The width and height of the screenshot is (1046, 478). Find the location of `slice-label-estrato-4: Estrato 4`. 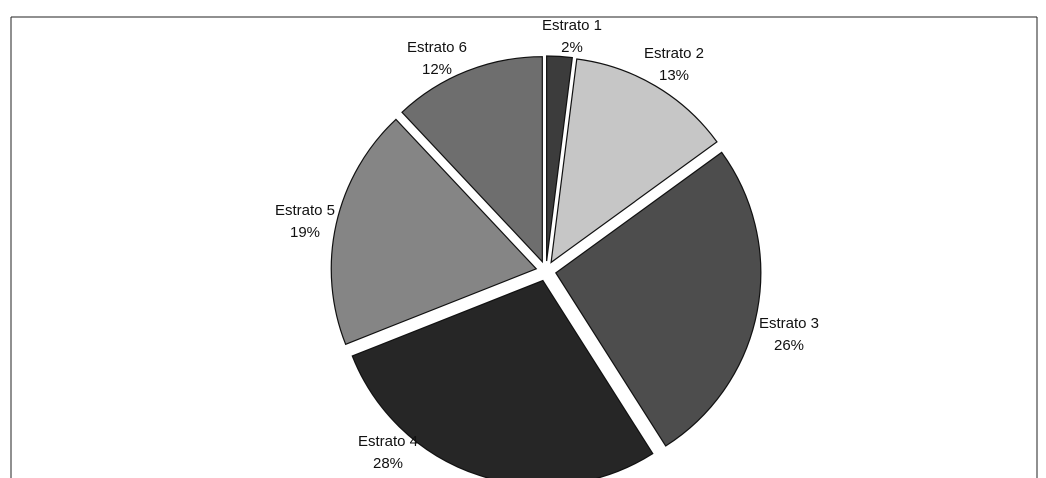

slice-label-estrato-4: Estrato 4 is located at coordinates (388, 441).